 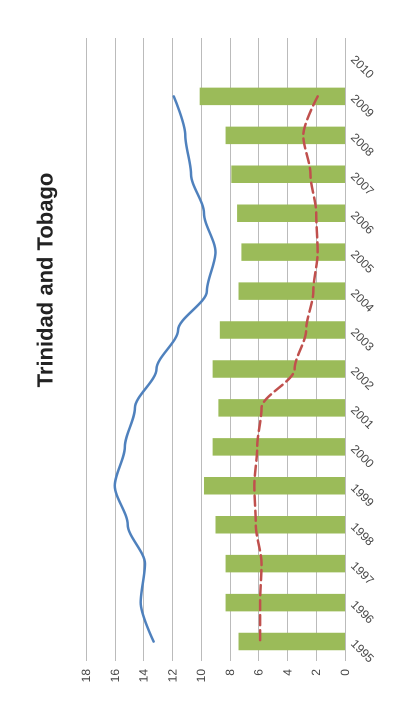 I want to click on x-tick-label: 2, so click(x=316, y=672).